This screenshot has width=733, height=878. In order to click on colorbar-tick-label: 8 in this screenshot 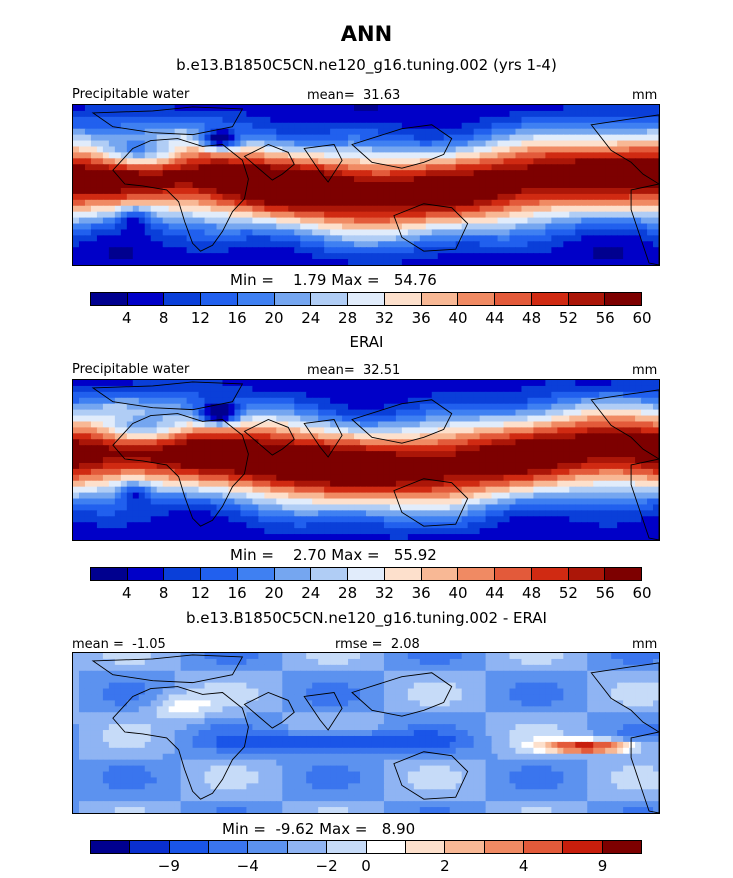, I will do `click(163, 593)`.